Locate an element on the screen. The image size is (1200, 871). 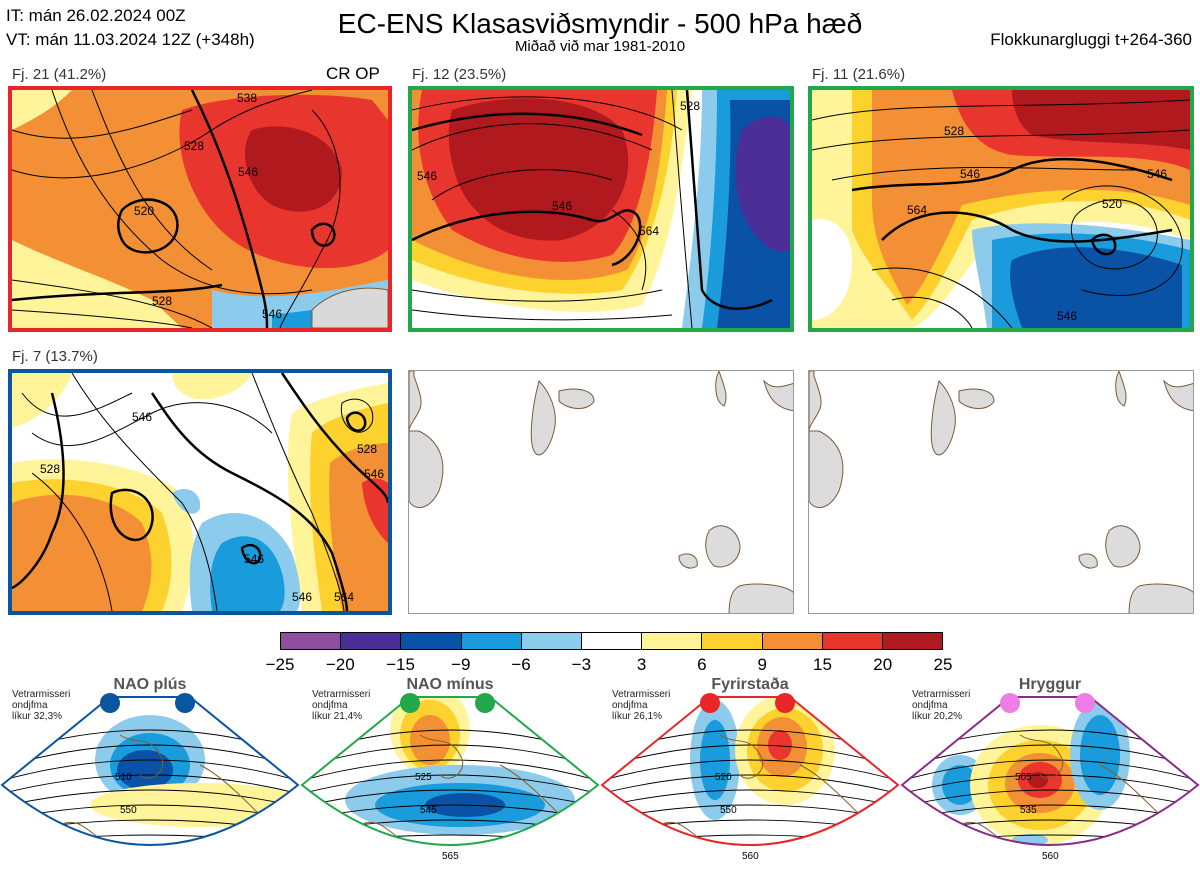
color-scale-tick-label: −9 is located at coordinates (461, 664).